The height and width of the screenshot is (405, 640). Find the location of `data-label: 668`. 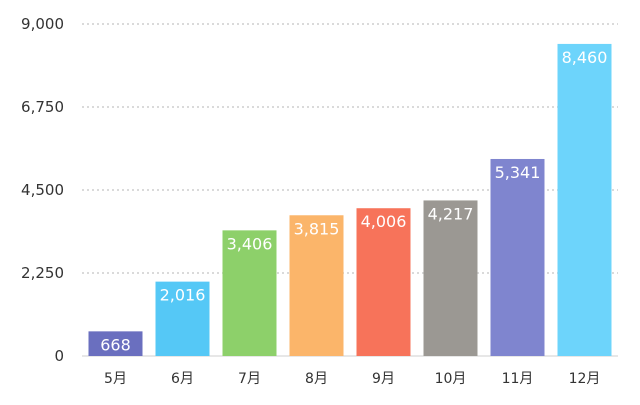

data-label: 668 is located at coordinates (115, 344).